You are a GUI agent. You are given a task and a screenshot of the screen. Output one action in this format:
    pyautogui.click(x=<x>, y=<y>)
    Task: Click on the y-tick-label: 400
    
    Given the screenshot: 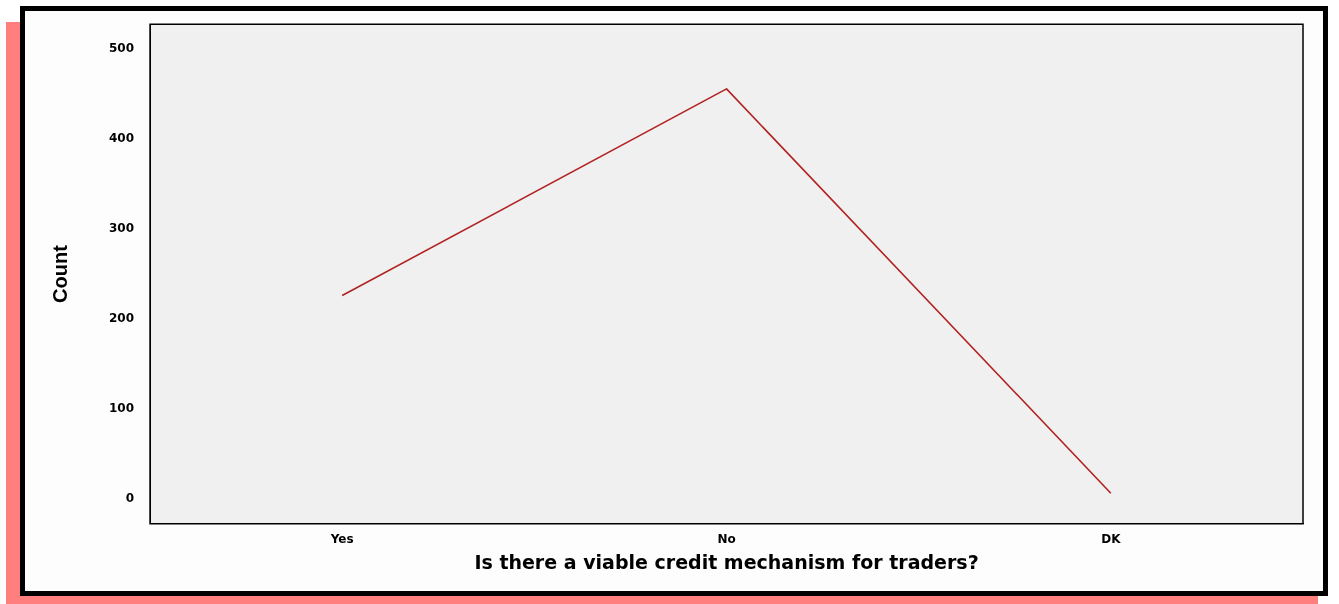 What is the action you would take?
    pyautogui.click(x=121, y=138)
    